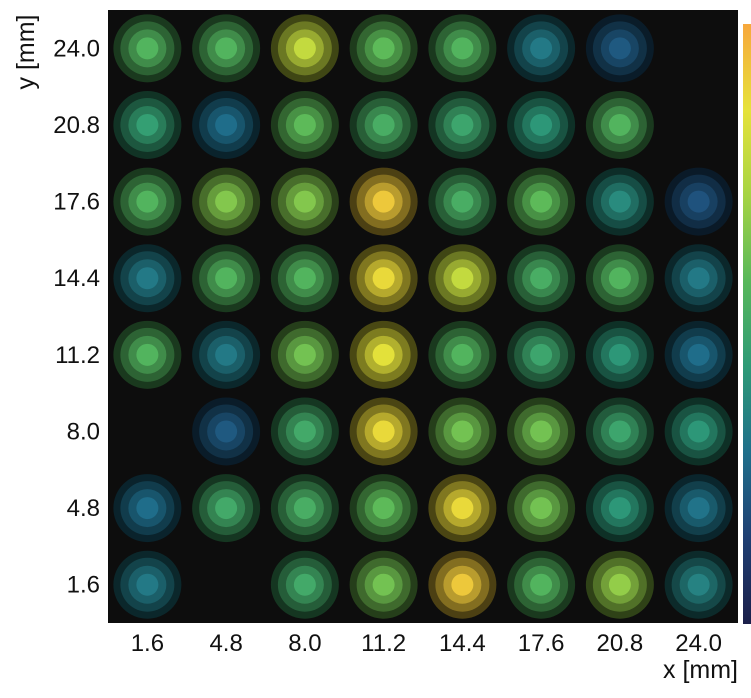  Describe the element at coordinates (698, 643) in the screenshot. I see `x-tick-label: 24.0` at that location.